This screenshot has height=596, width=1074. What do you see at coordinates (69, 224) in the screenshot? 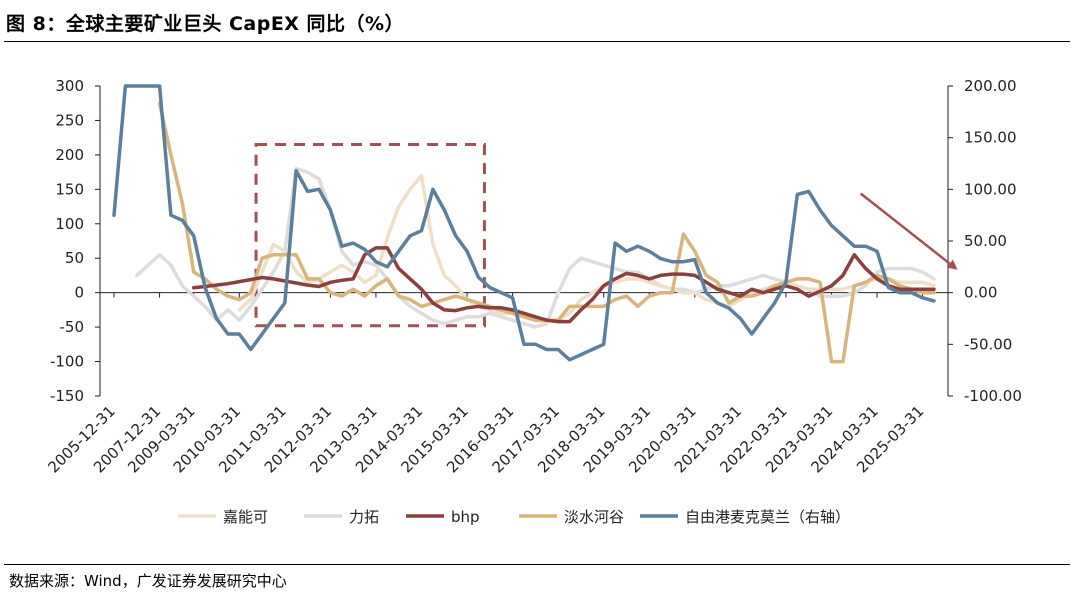
I see `left-tick-label: 100` at bounding box center [69, 224].